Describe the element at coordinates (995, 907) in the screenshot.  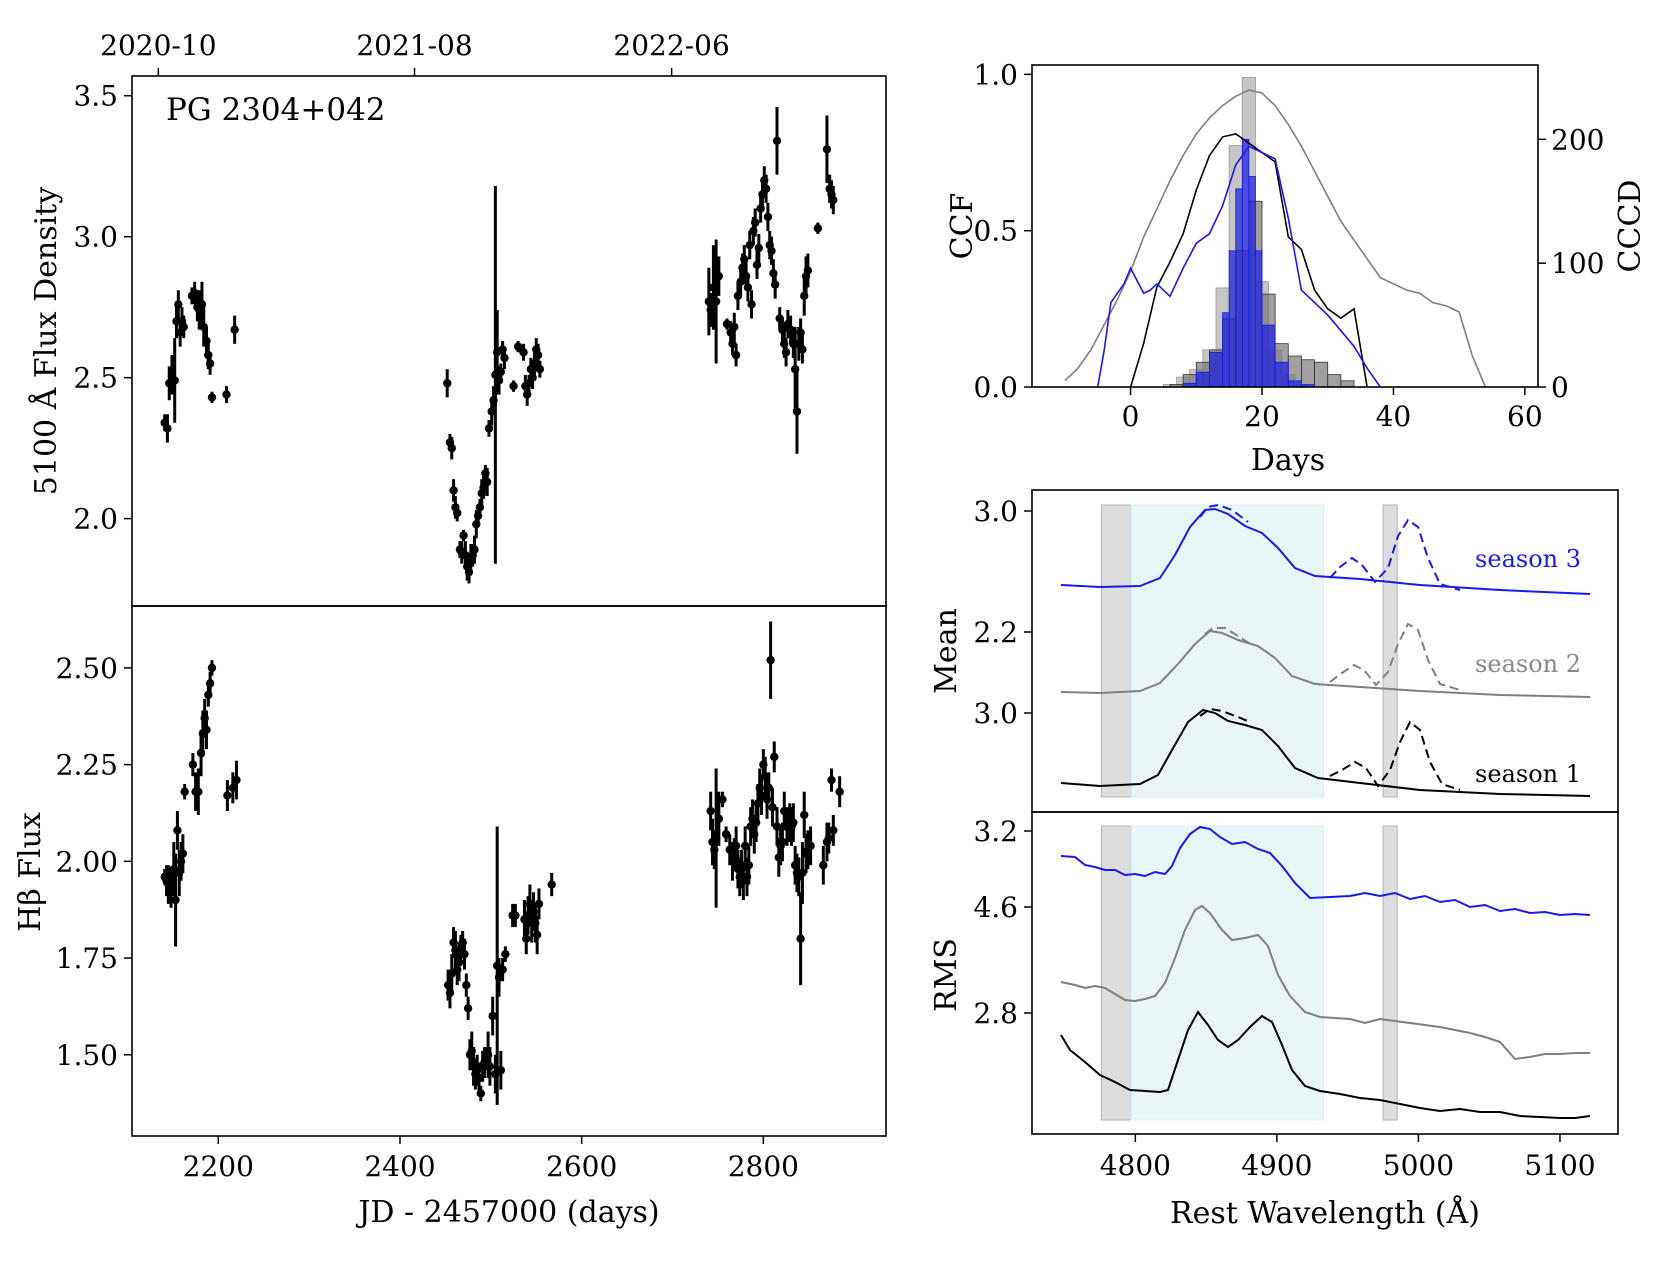
I see `rms-ytick-label: 4.6` at that location.